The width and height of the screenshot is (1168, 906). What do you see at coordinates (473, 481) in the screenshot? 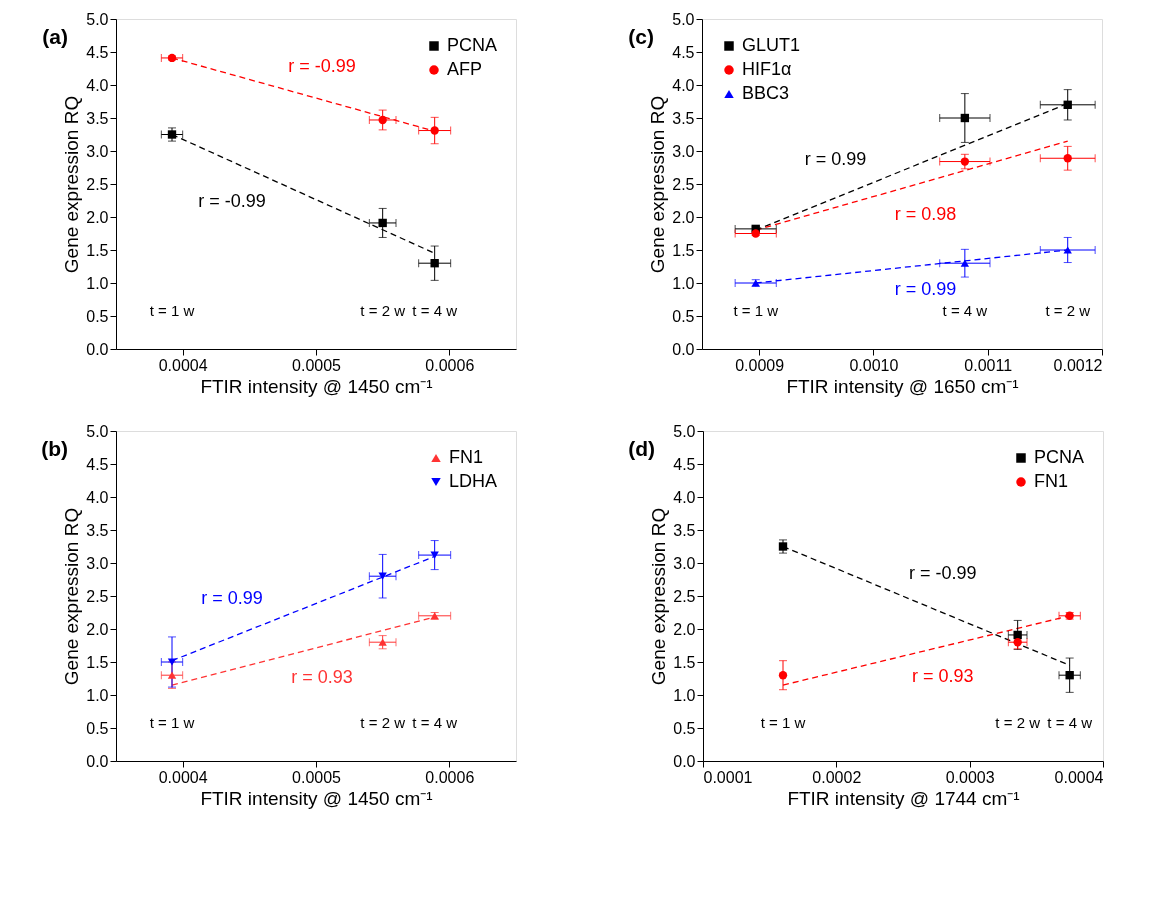
I see `legend-label: LDHA` at bounding box center [473, 481].